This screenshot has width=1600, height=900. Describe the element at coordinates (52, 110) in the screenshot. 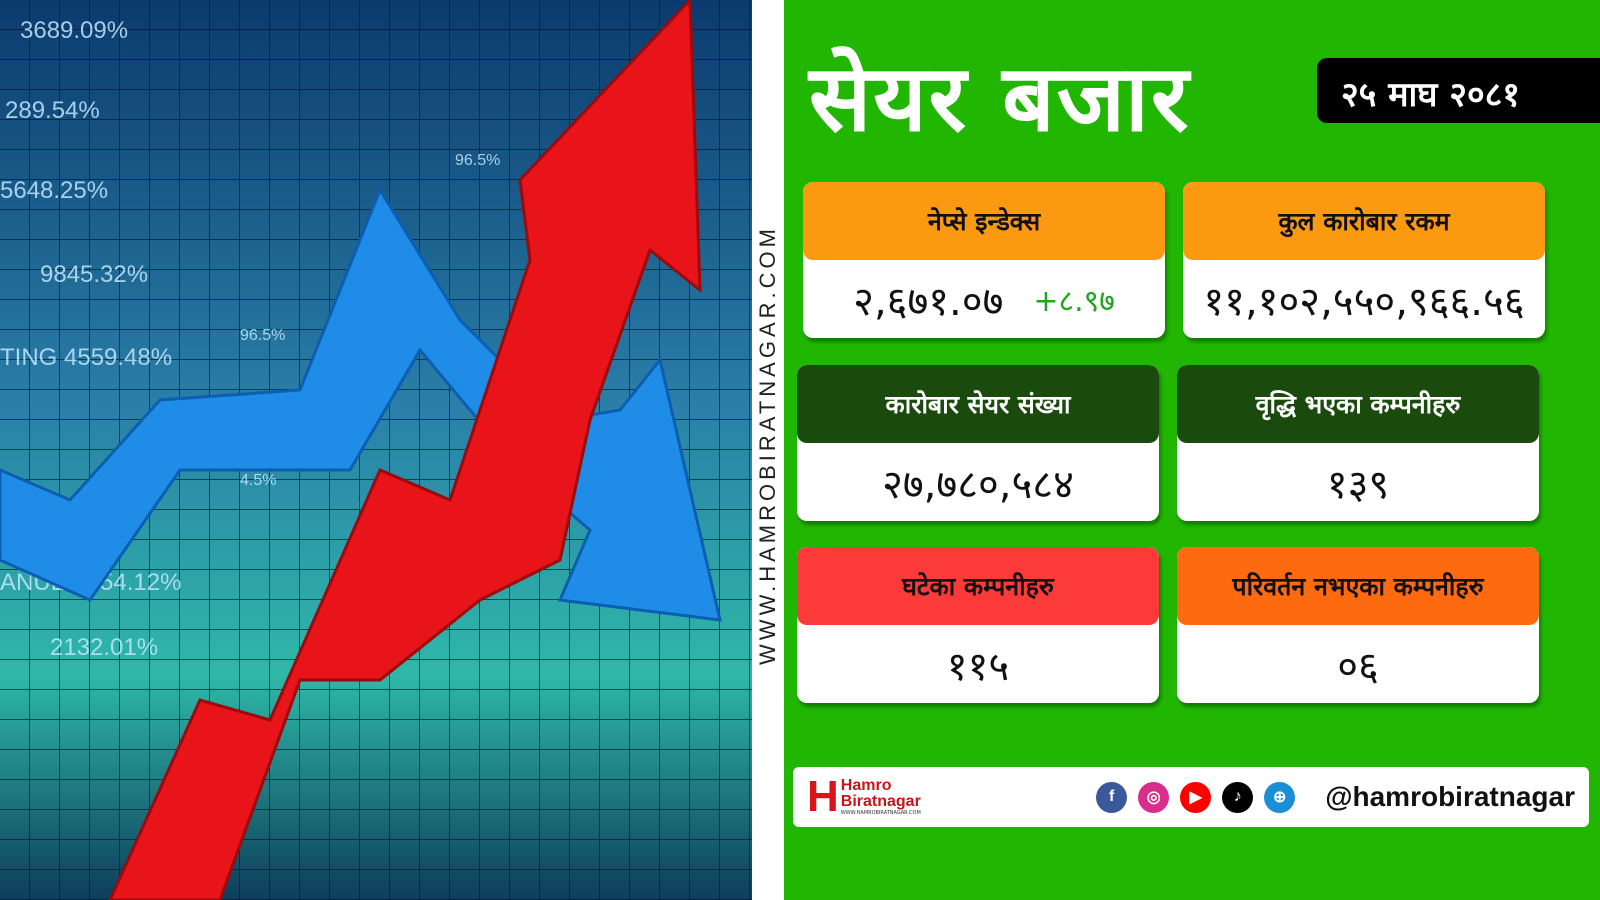

I see `chart-photo-label: 289.54%` at that location.